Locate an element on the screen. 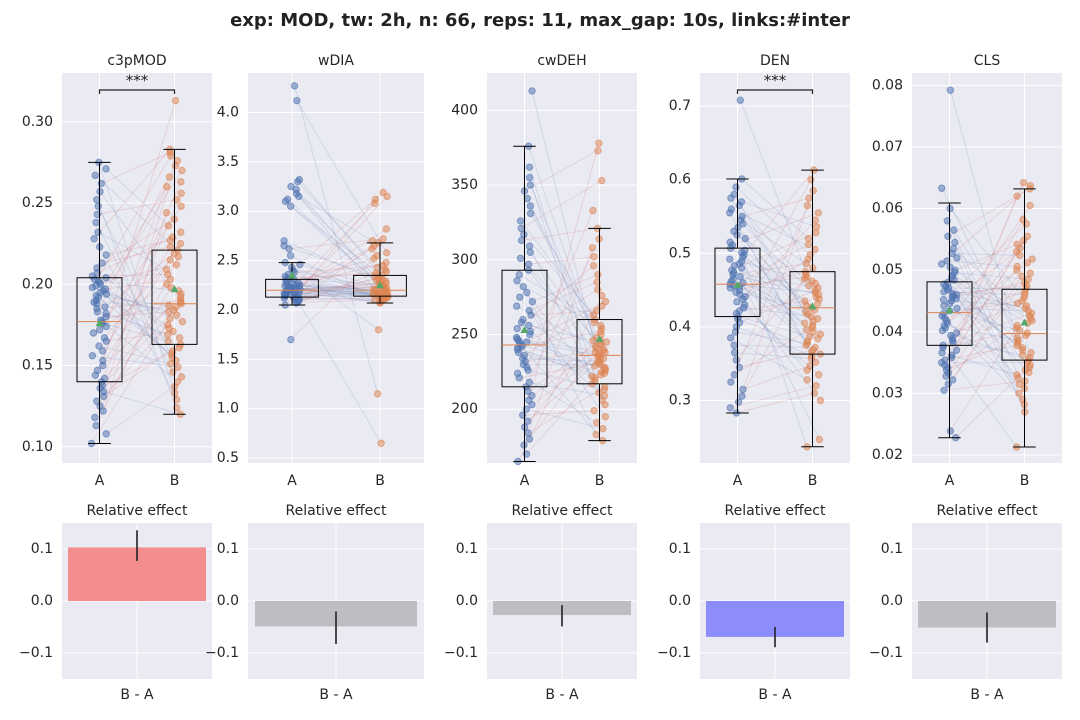 This screenshot has height=720, width=1080. box-a is located at coordinates (949, 313).